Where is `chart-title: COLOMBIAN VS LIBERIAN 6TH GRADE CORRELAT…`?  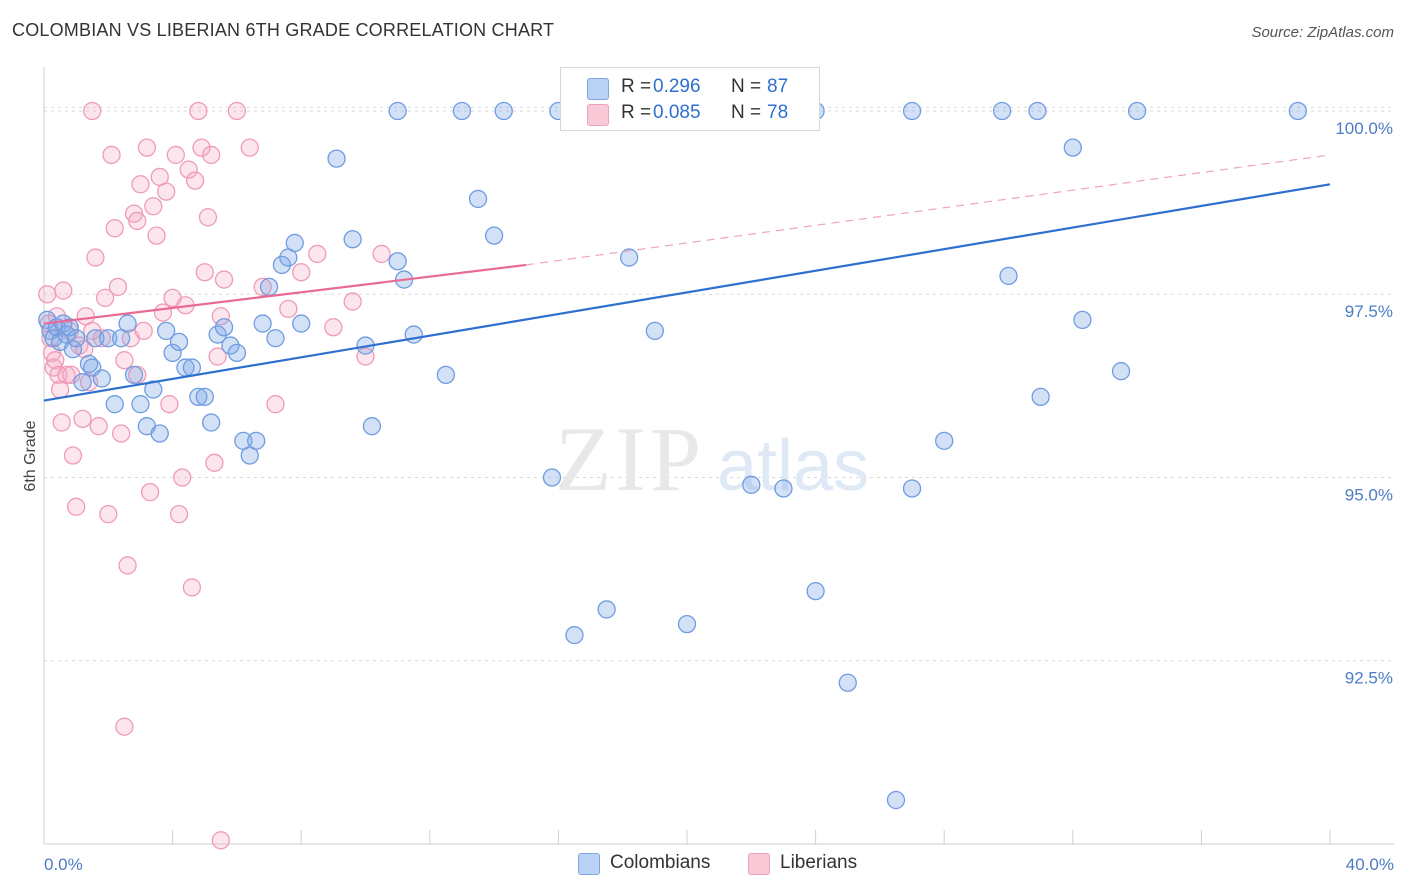 chart-title: COLOMBIAN VS LIBERIAN 6TH GRADE CORRELAT… is located at coordinates (283, 30).